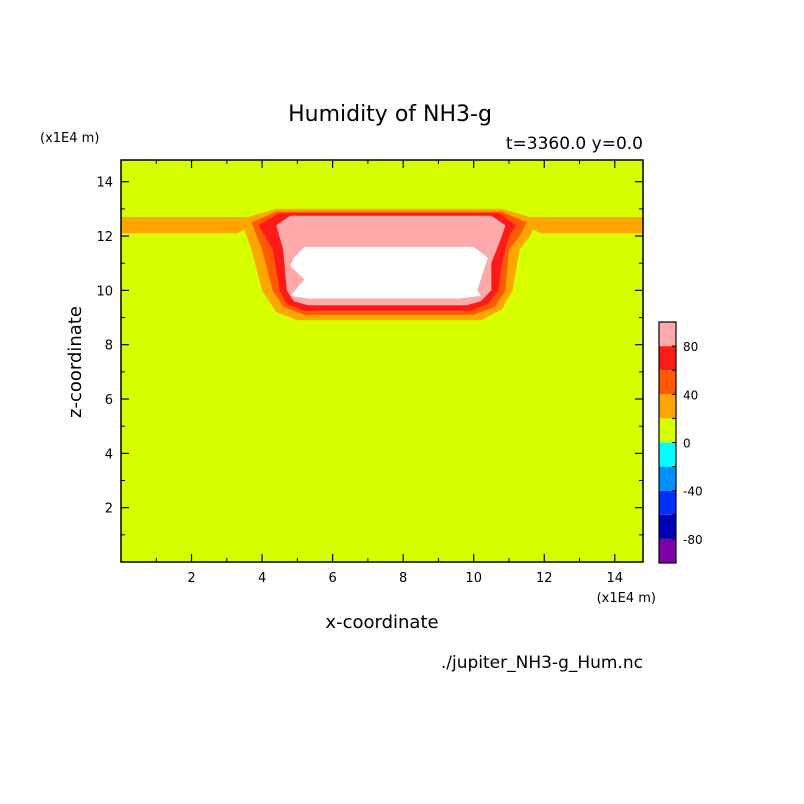  Describe the element at coordinates (542, 663) in the screenshot. I see `source-file-label: ./jupiter_NH3-g_Hum.nc` at that location.